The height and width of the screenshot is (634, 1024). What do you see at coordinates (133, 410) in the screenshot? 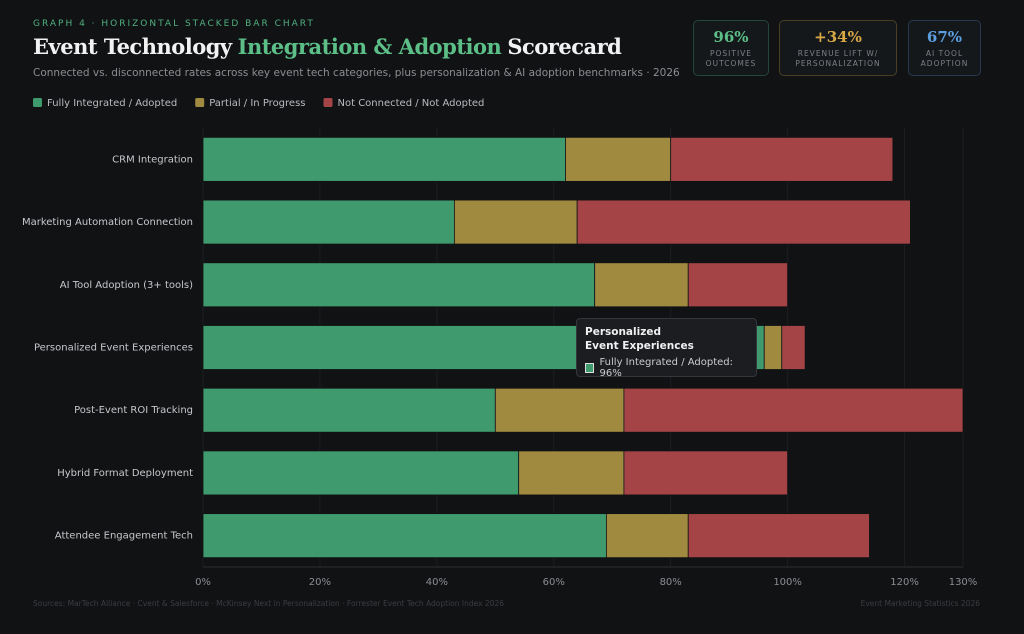
I see `y-tick-label: Post-Event ROI Tracking` at bounding box center [133, 410].